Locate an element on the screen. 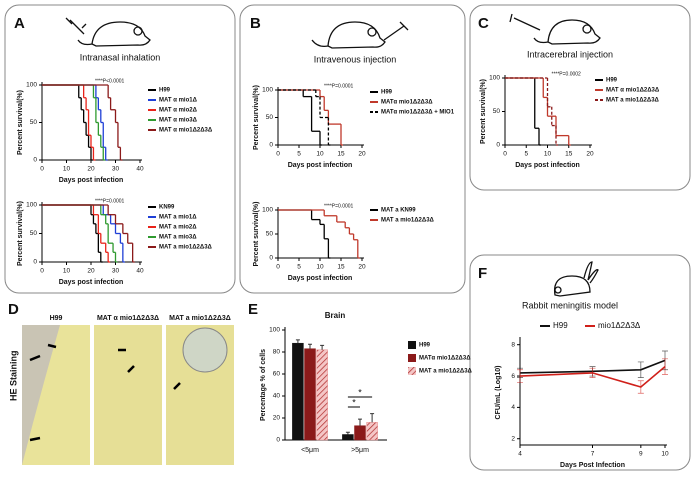 The width and height of the screenshot is (696, 482). legend-label: MAT a KN99 is located at coordinates (398, 211).